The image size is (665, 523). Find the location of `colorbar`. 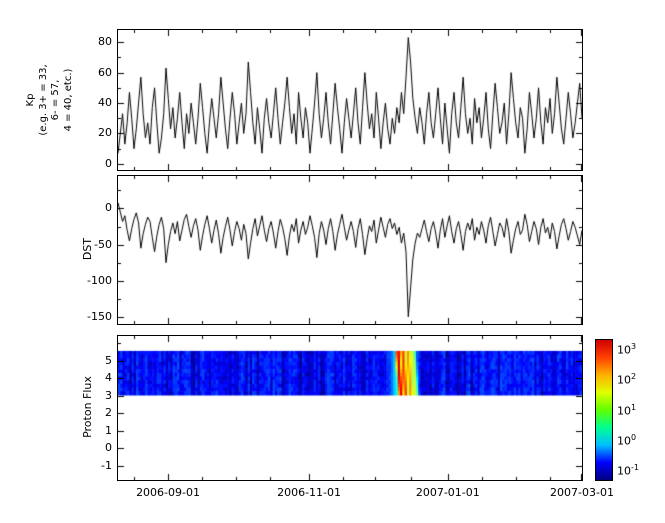

colorbar is located at coordinates (604, 410).